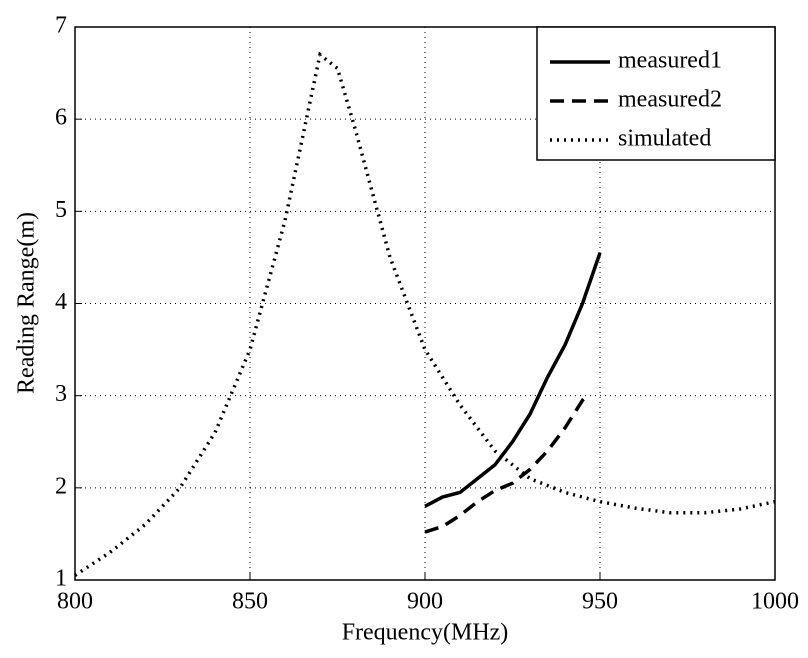 The height and width of the screenshot is (658, 808). I want to click on x-tick-label: 950, so click(600, 602).